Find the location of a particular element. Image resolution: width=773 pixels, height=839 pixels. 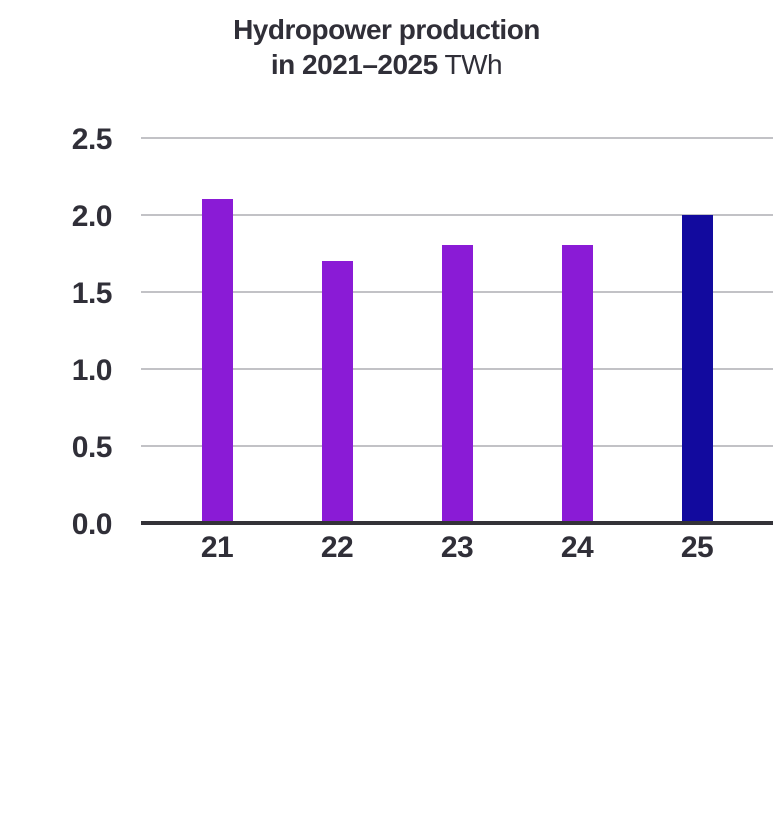

x-tick-label: 21 is located at coordinates (217, 547).